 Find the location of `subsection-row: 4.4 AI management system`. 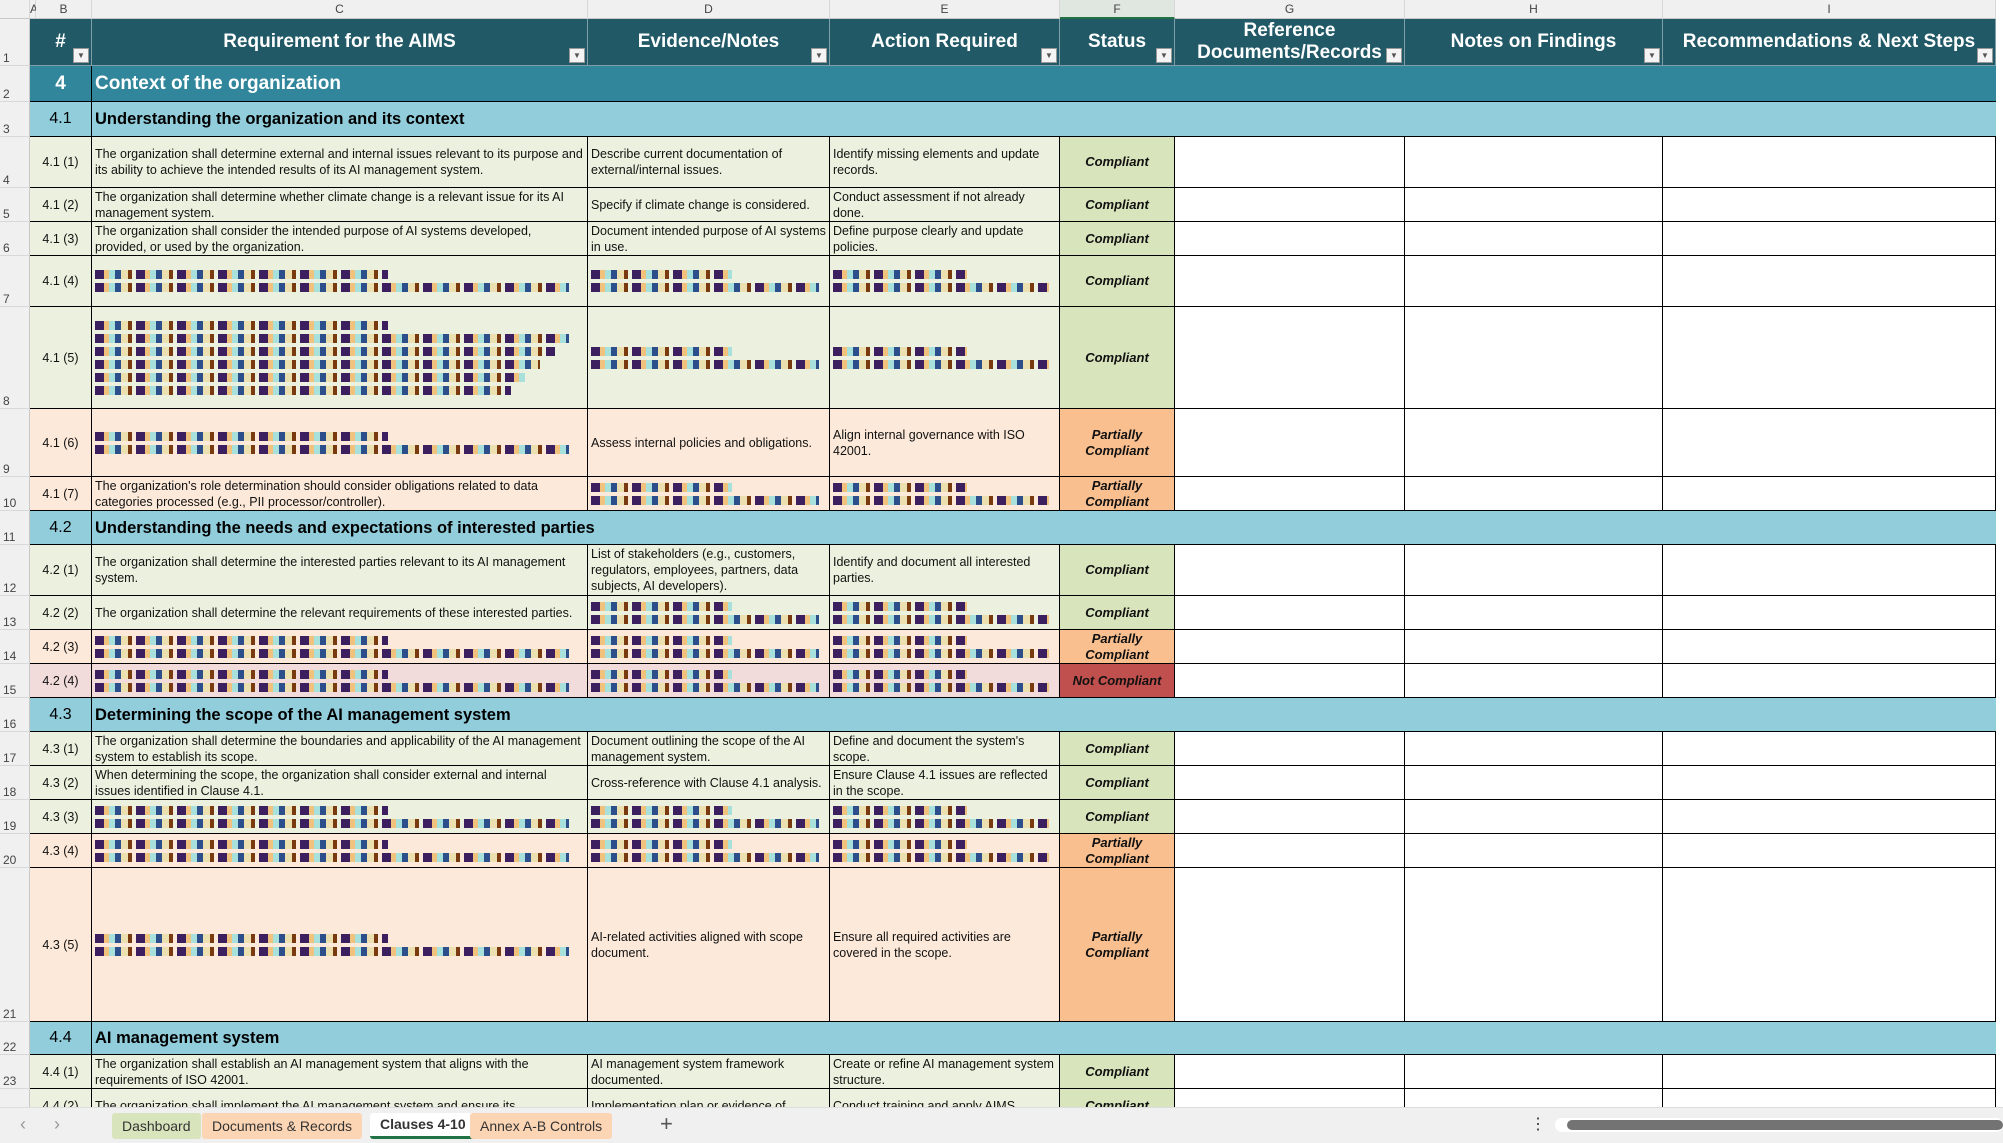

subsection-row: 4.4 AI management system is located at coordinates (1013, 1038).